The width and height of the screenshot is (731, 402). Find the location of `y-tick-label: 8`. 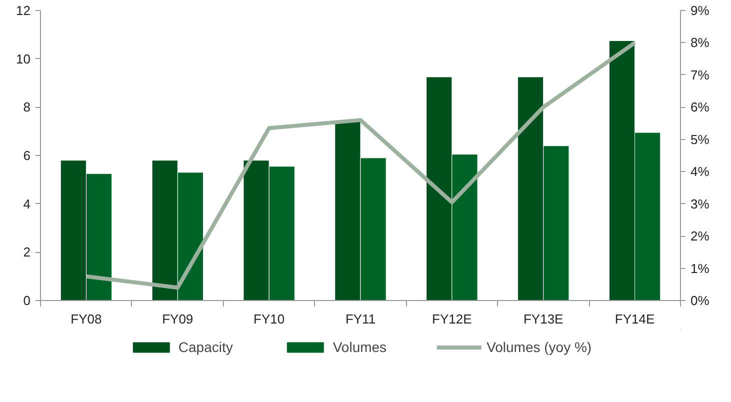

y-tick-label: 8 is located at coordinates (27, 107).